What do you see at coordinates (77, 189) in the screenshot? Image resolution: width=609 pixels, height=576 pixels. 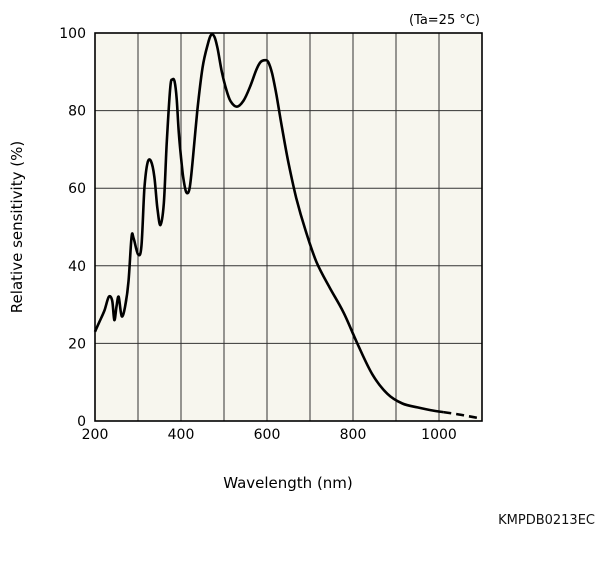 I see `y-tick-label: 60` at bounding box center [77, 189].